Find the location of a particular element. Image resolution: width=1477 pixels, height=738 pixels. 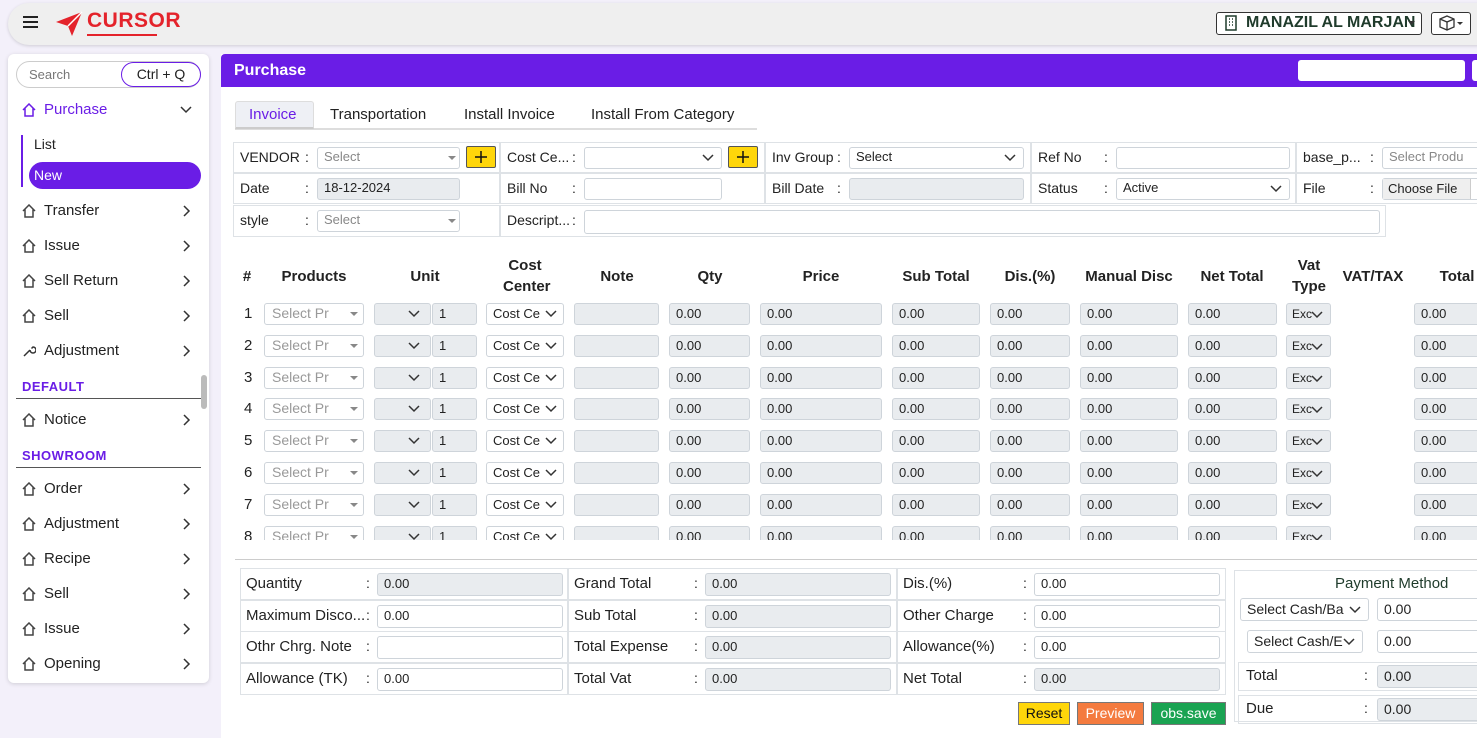

menu-toggle is located at coordinates (31, 22).